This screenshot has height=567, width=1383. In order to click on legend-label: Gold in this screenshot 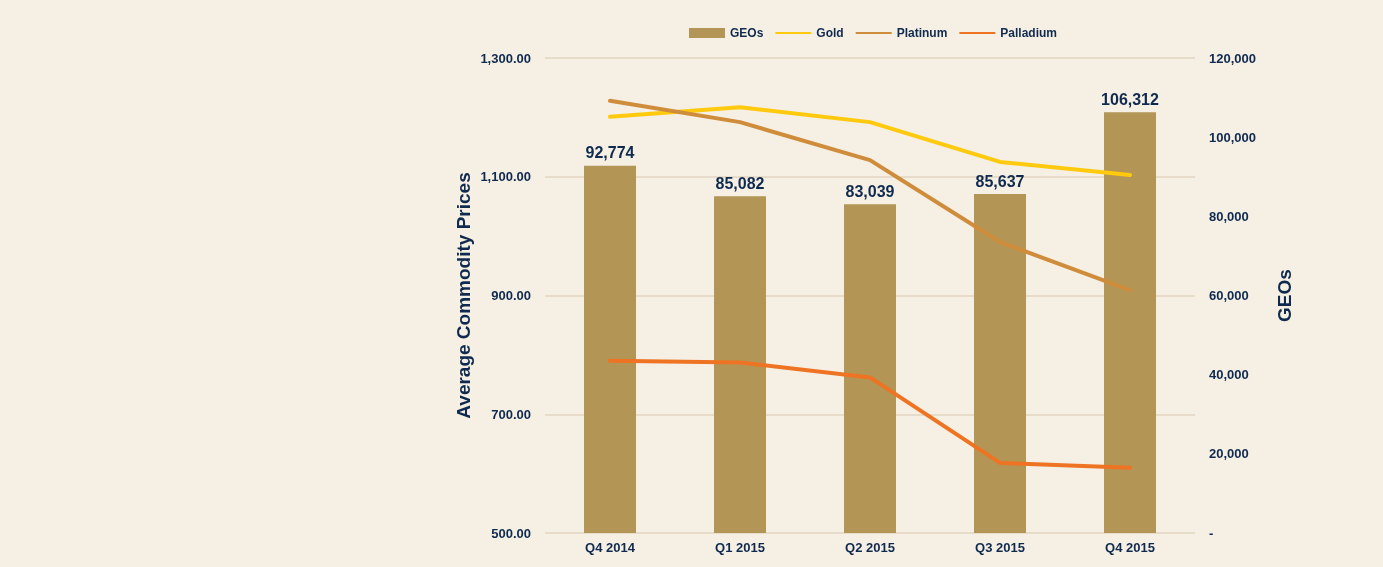, I will do `click(830, 33)`.